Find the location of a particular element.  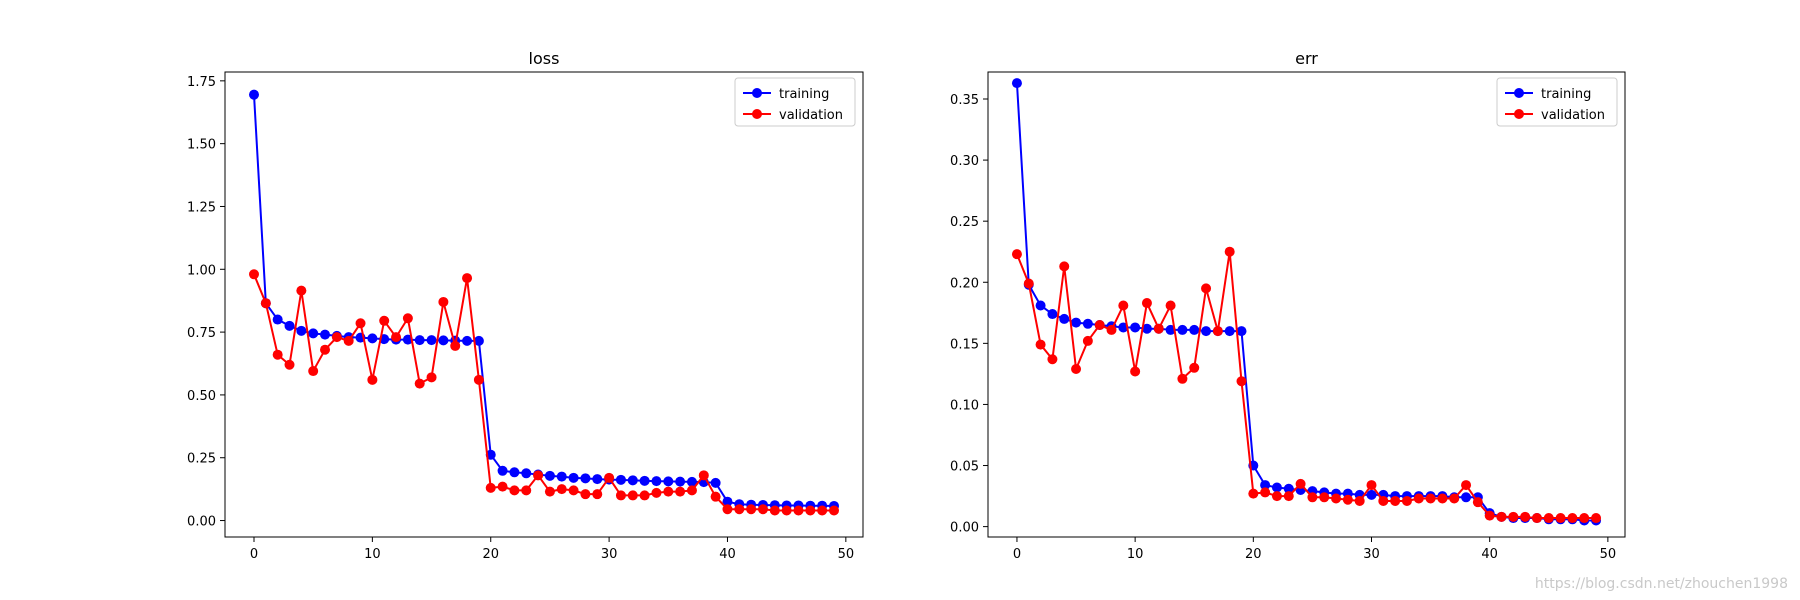

y-tick-label: 0.25 is located at coordinates (964, 222).